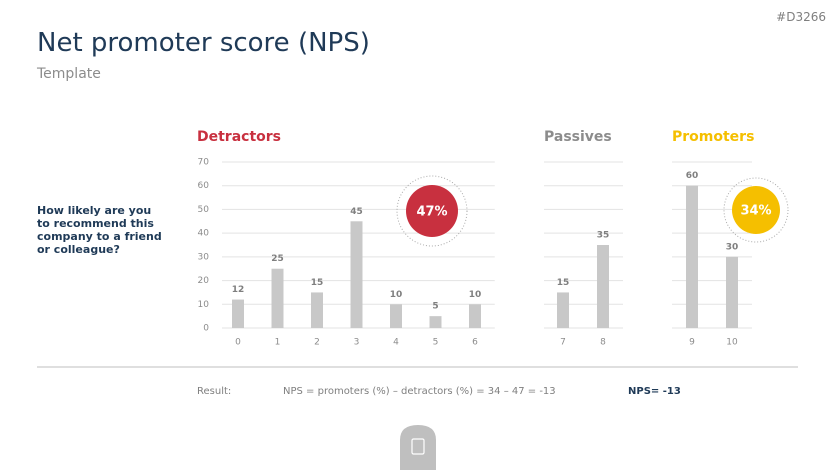 The width and height of the screenshot is (836, 470). I want to click on x-tick-label: 9, so click(692, 343).